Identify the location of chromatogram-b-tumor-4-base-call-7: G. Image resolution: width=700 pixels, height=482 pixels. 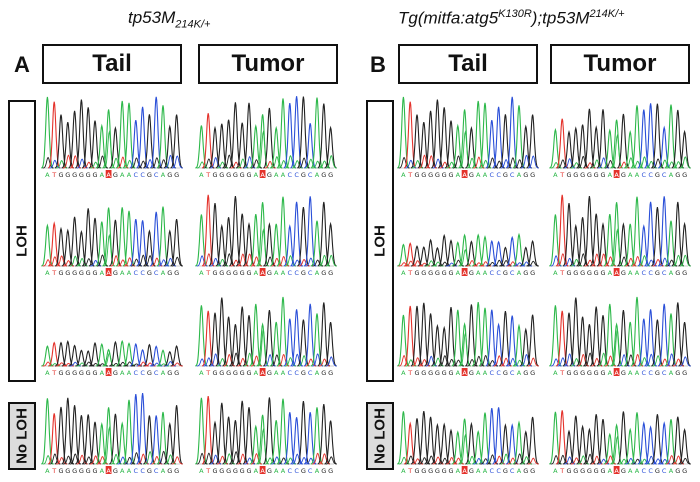
(596, 471).